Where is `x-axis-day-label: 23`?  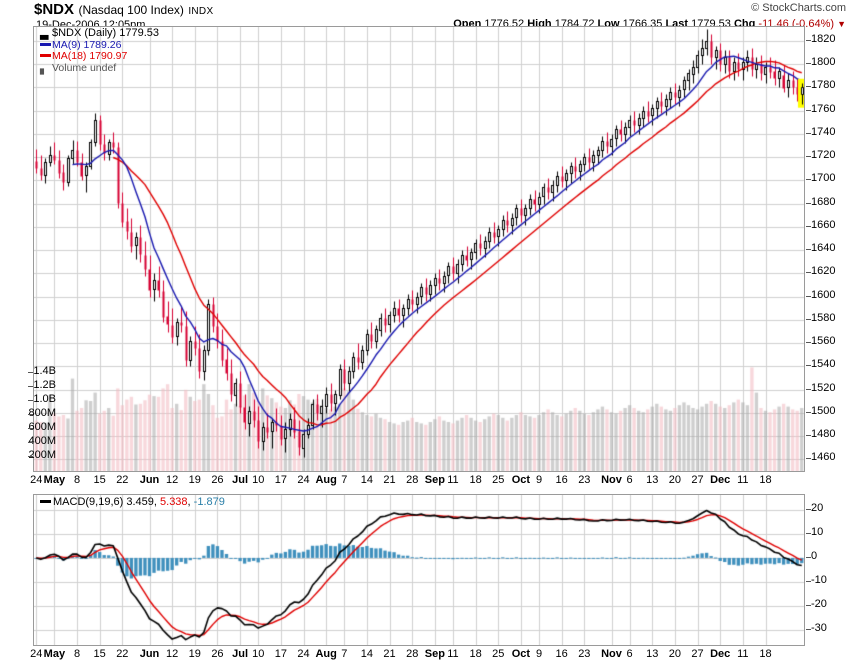 x-axis-day-label: 23 is located at coordinates (584, 654).